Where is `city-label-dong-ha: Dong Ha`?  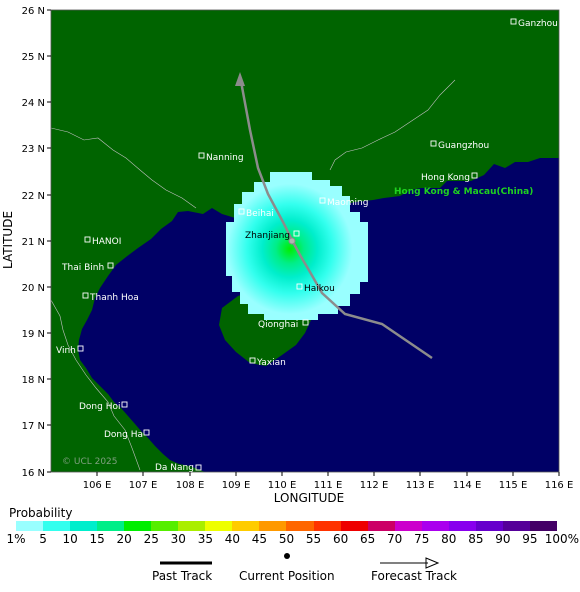 city-label-dong-ha: Dong Ha is located at coordinates (123, 435).